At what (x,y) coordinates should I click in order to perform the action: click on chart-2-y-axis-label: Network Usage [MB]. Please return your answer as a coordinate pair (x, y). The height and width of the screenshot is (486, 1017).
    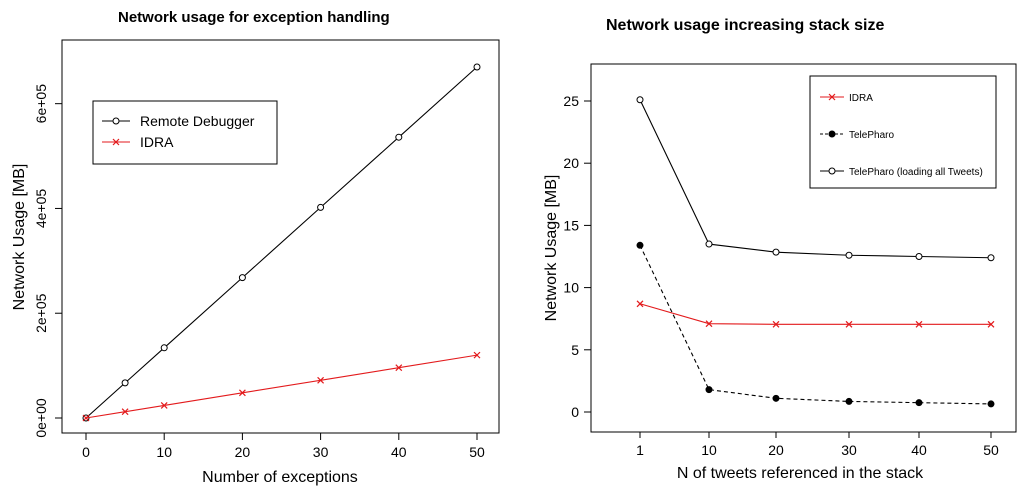
    Looking at the image, I should click on (551, 248).